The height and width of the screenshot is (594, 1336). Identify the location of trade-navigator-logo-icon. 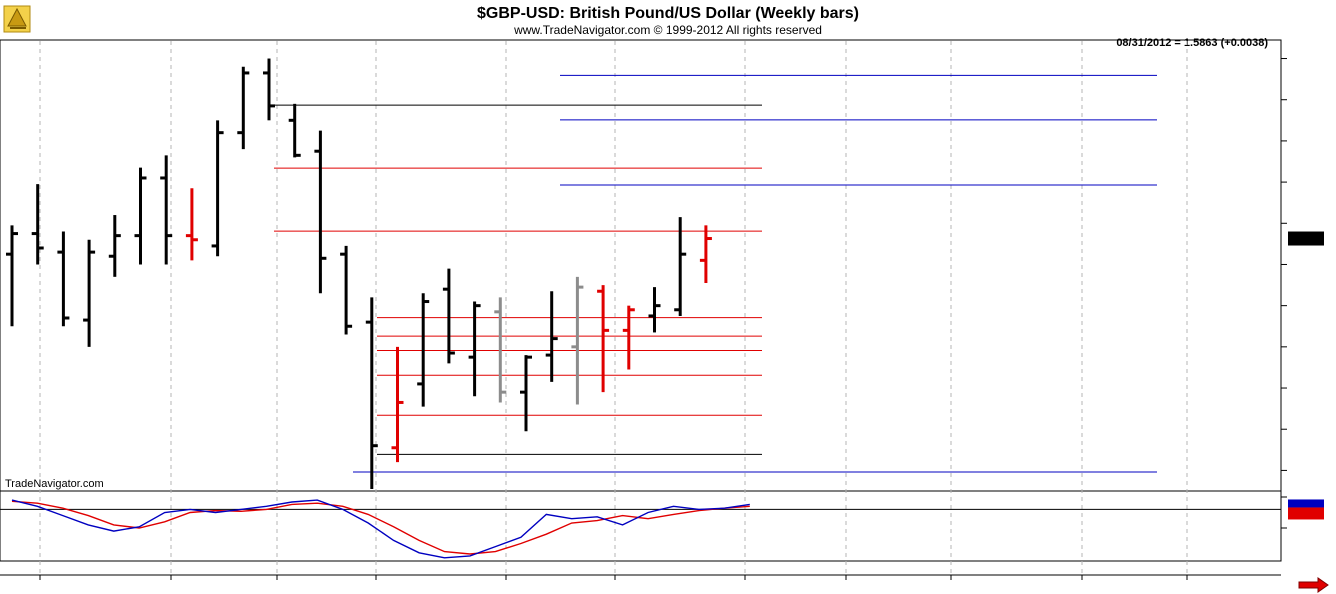
(17, 19).